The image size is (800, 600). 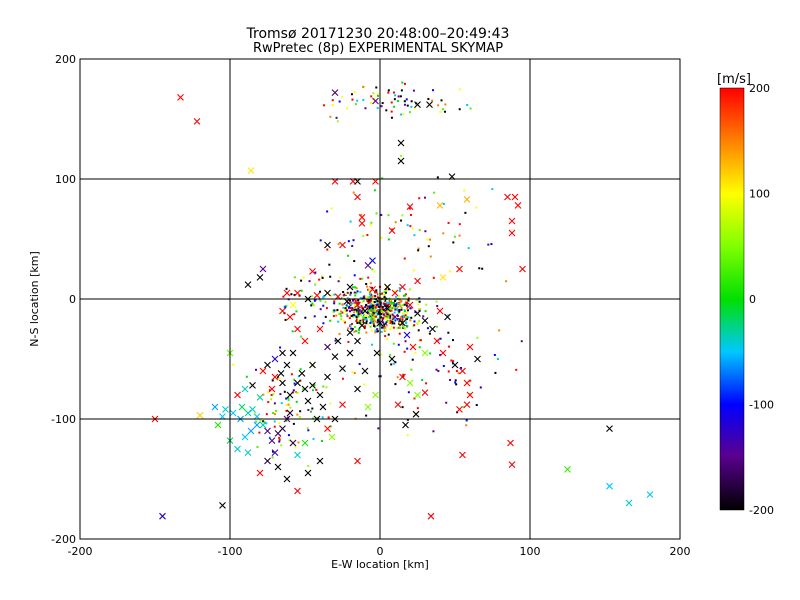 What do you see at coordinates (680, 551) in the screenshot?
I see `x-tick-label: 200` at bounding box center [680, 551].